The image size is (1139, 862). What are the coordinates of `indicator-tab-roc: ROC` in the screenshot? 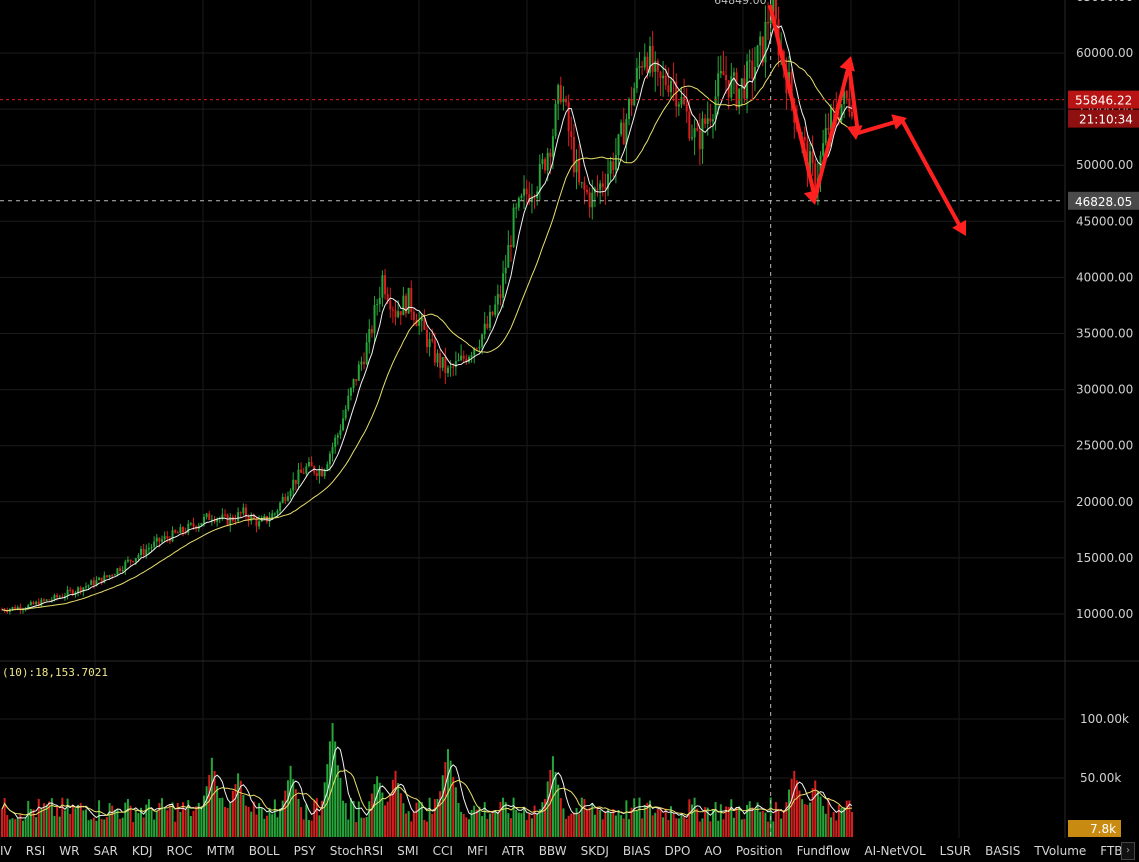 It's located at (179, 851).